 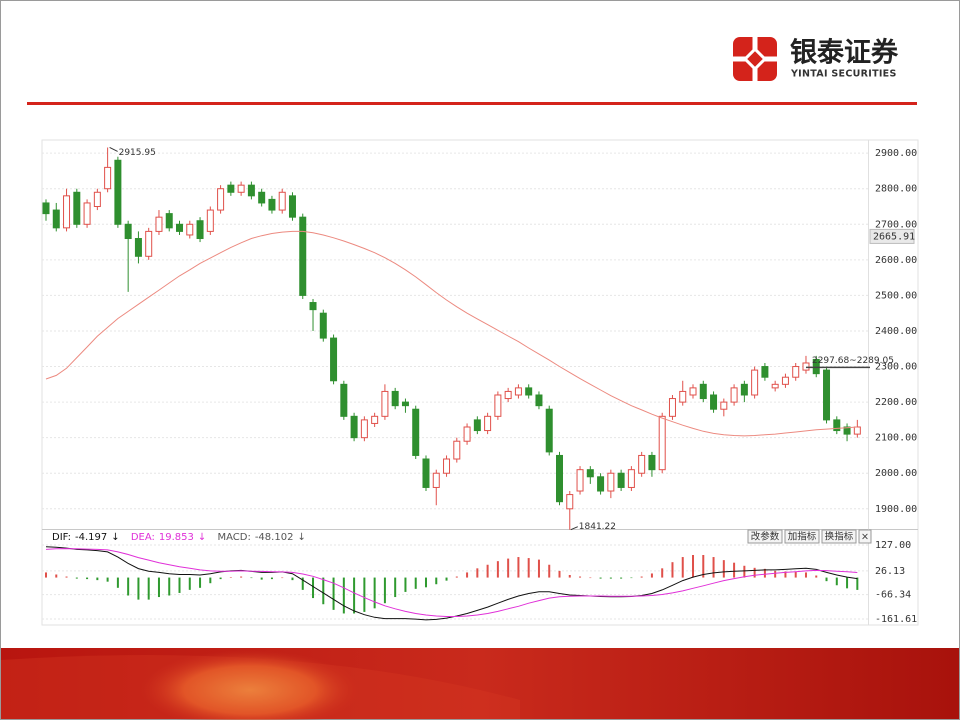 What do you see at coordinates (896, 509) in the screenshot?
I see `y-tick-label: 1900.00` at bounding box center [896, 509].